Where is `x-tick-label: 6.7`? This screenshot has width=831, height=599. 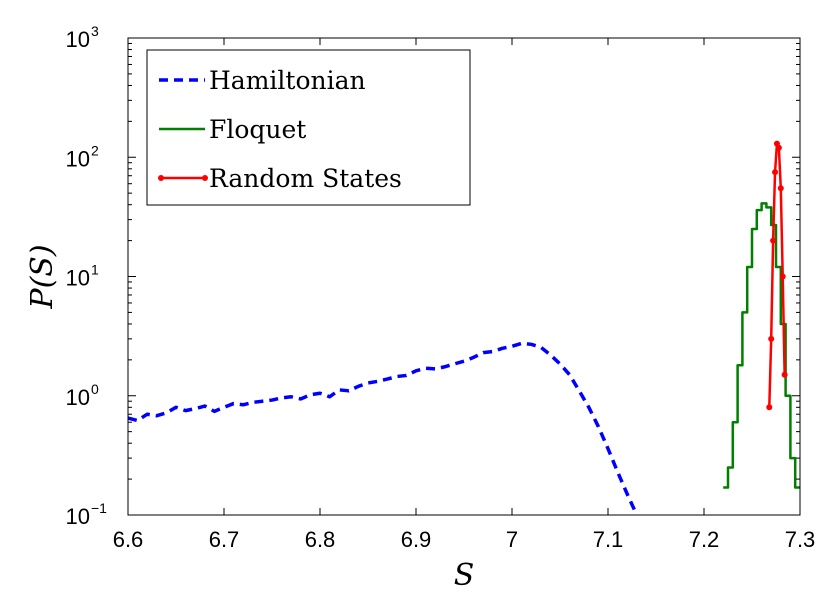 x-tick-label: 6.7 is located at coordinates (224, 539).